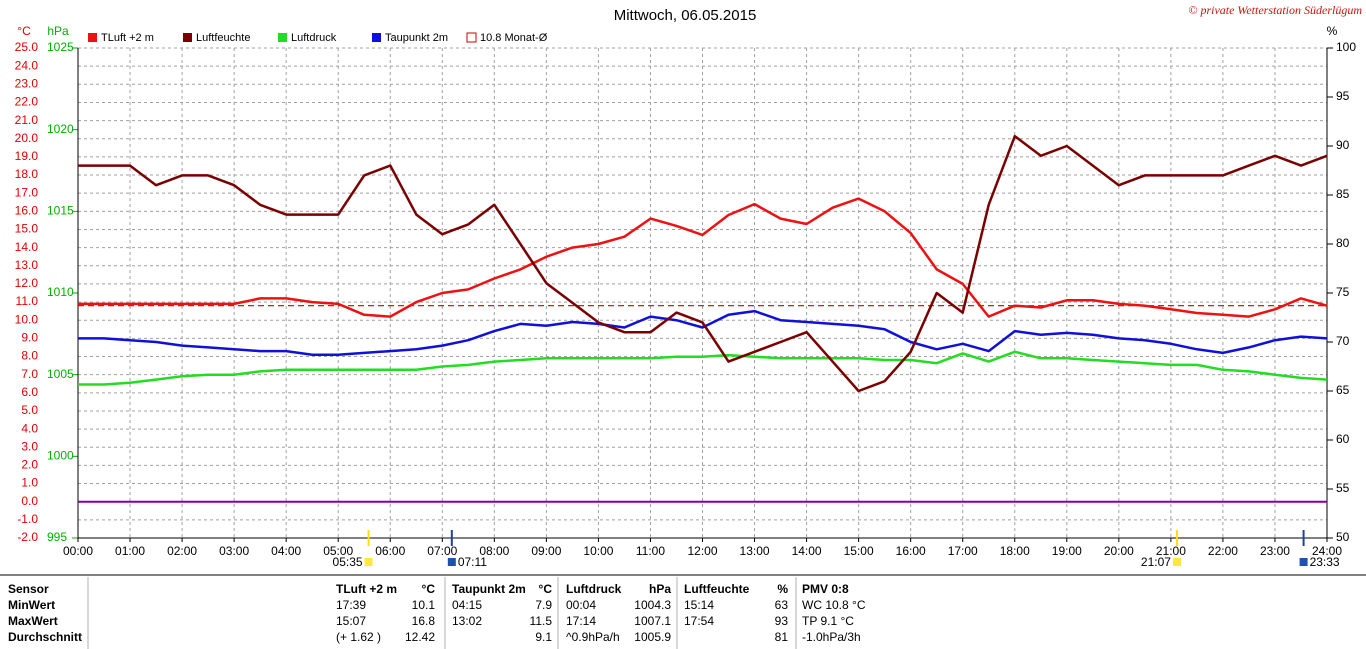  What do you see at coordinates (29, 410) in the screenshot?
I see `y-tick-label: 5.0` at bounding box center [29, 410].